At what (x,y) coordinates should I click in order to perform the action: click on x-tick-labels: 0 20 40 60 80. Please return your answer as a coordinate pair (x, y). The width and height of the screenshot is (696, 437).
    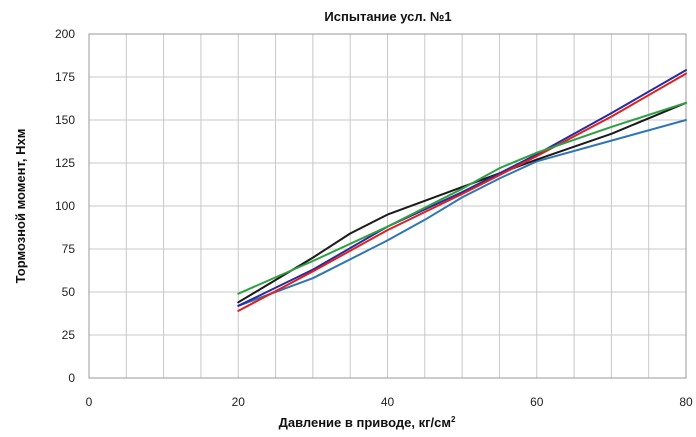
    Looking at the image, I should click on (389, 402).